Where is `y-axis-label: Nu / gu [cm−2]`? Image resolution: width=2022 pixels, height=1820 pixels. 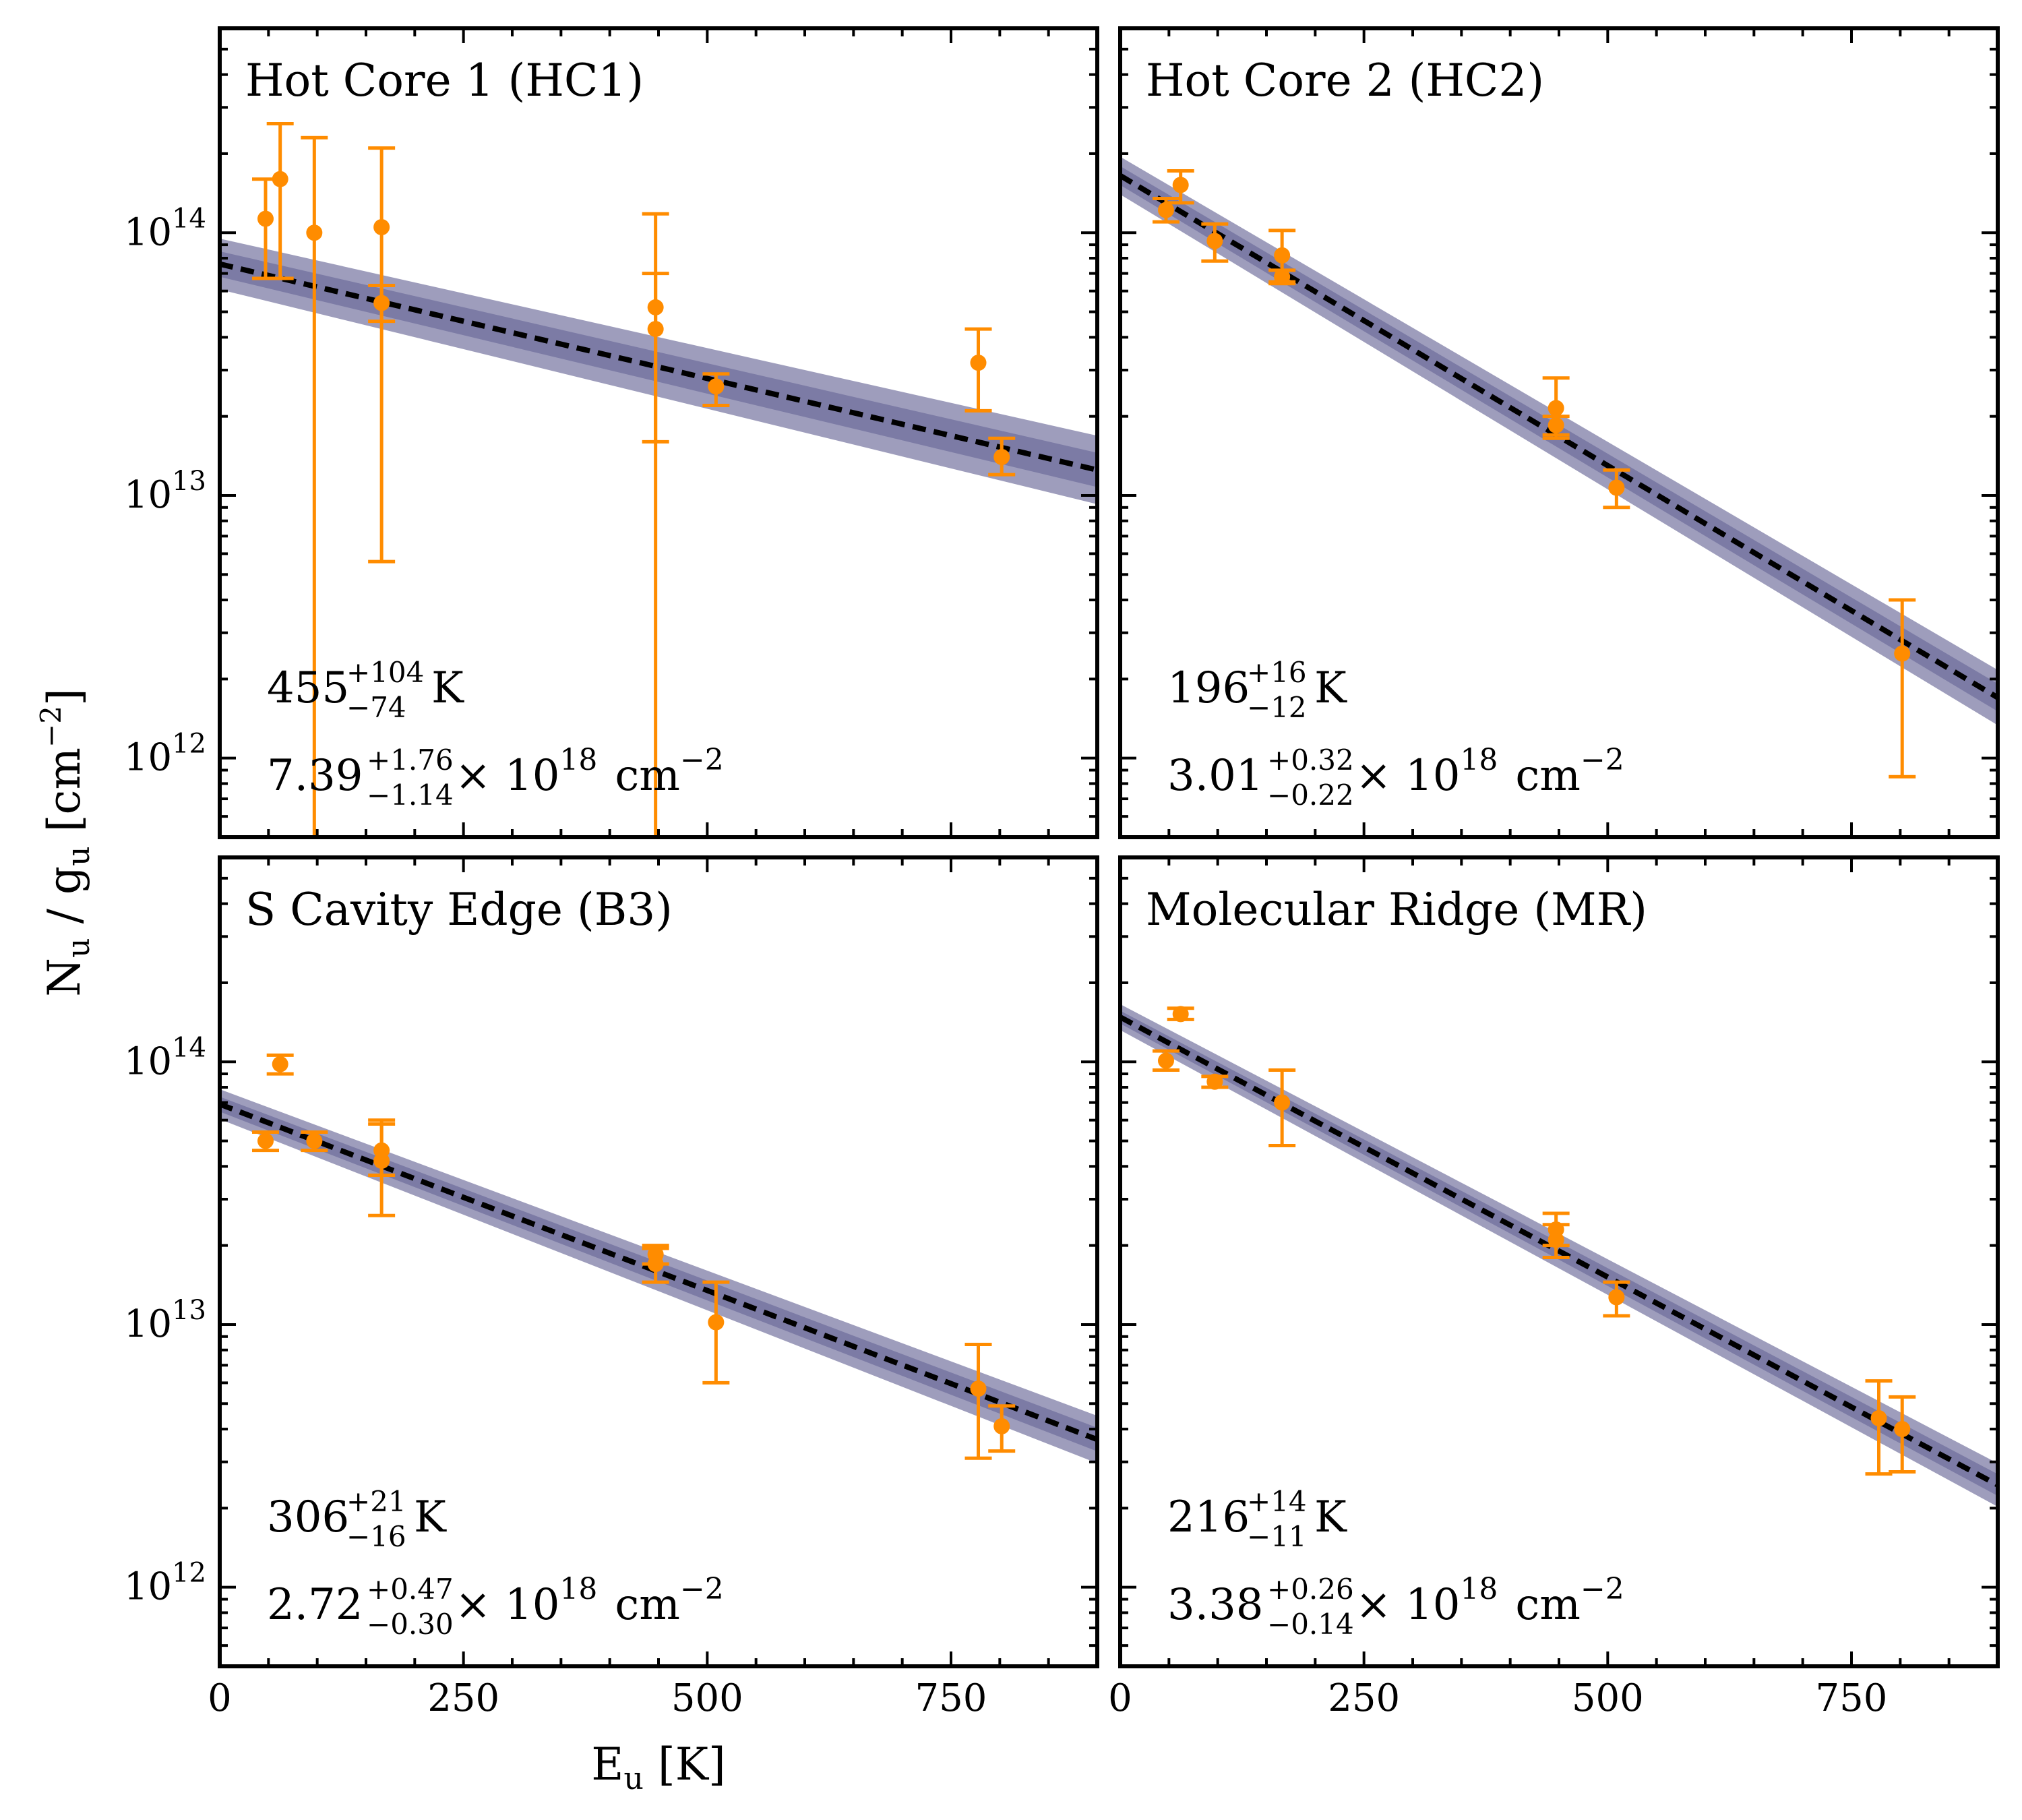 y-axis-label: Nu / gu [cm−2] is located at coordinates (65, 842).